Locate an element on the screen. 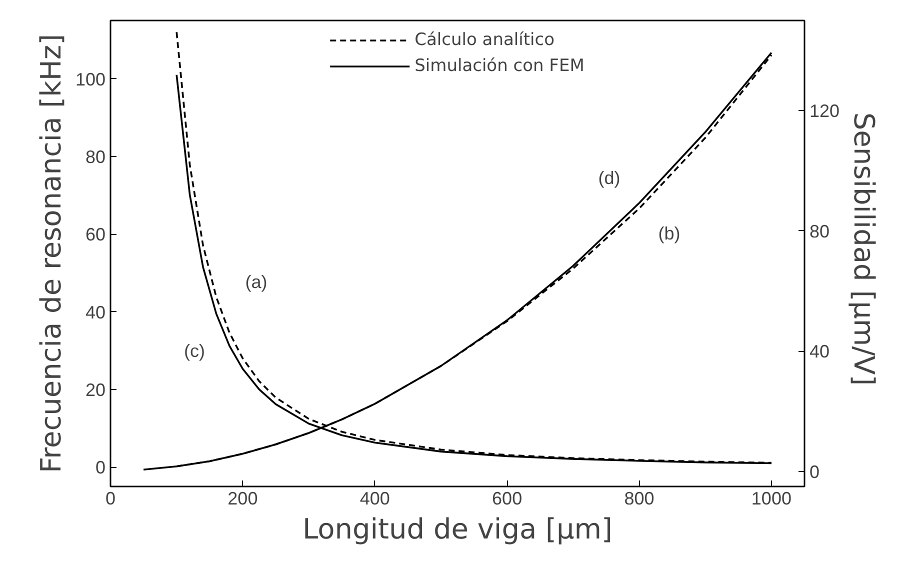 The image size is (914, 576). y-tick-label: 20 is located at coordinates (95, 390).